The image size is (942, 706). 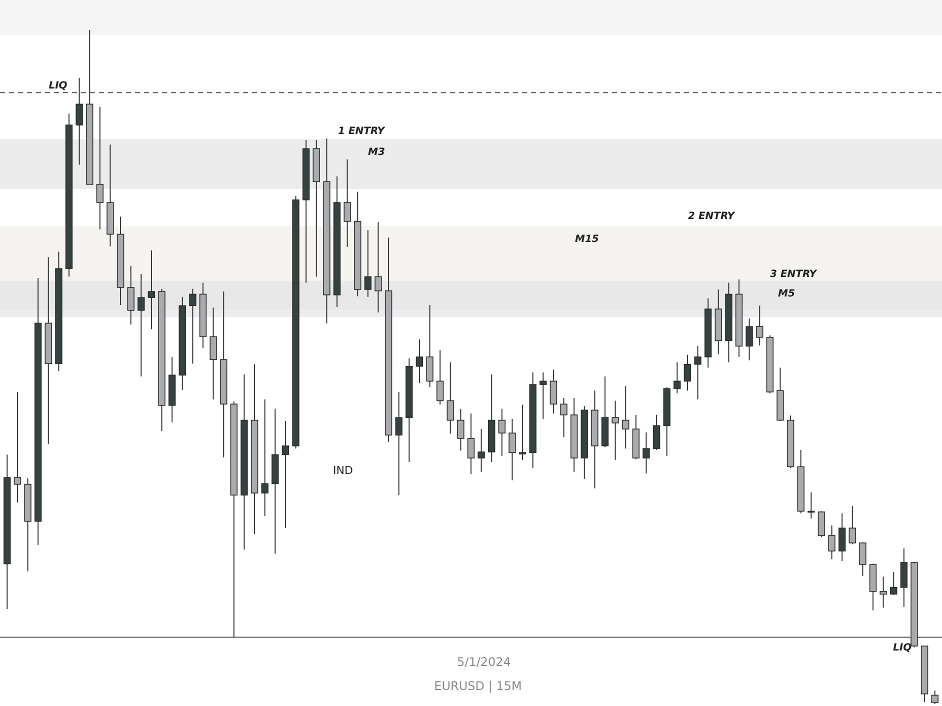 I want to click on band-label: M3, so click(x=376, y=152).